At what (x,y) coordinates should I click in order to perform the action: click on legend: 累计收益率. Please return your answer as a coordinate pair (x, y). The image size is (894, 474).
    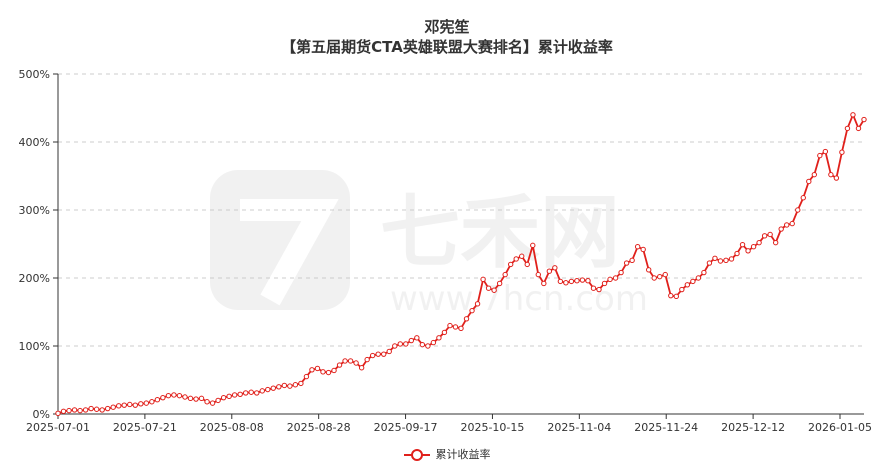
    Looking at the image, I should click on (447, 454).